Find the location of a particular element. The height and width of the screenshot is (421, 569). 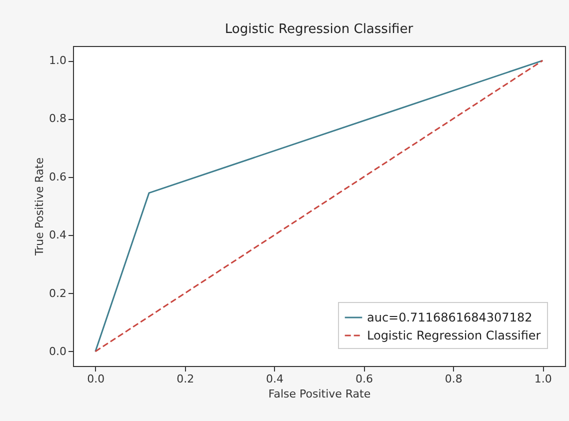

x-tick-label: 0.2 is located at coordinates (185, 379).